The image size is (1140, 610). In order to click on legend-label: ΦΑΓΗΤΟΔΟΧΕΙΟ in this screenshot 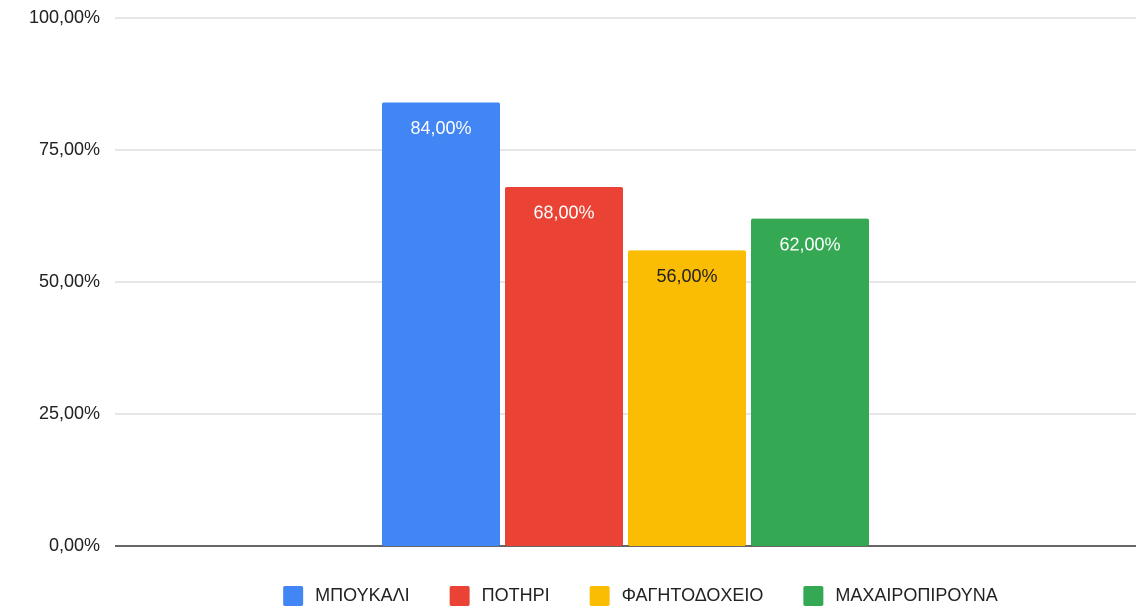, I will do `click(693, 595)`.